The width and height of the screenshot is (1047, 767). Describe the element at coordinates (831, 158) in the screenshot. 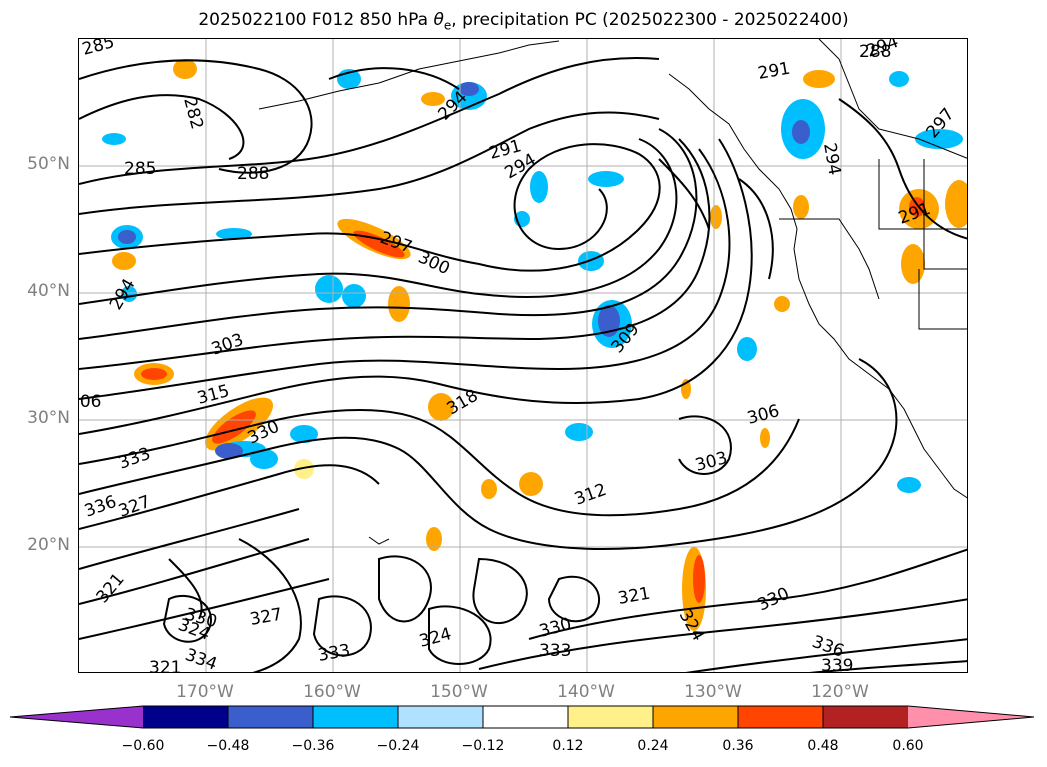

I see `contour-label: 294` at that location.